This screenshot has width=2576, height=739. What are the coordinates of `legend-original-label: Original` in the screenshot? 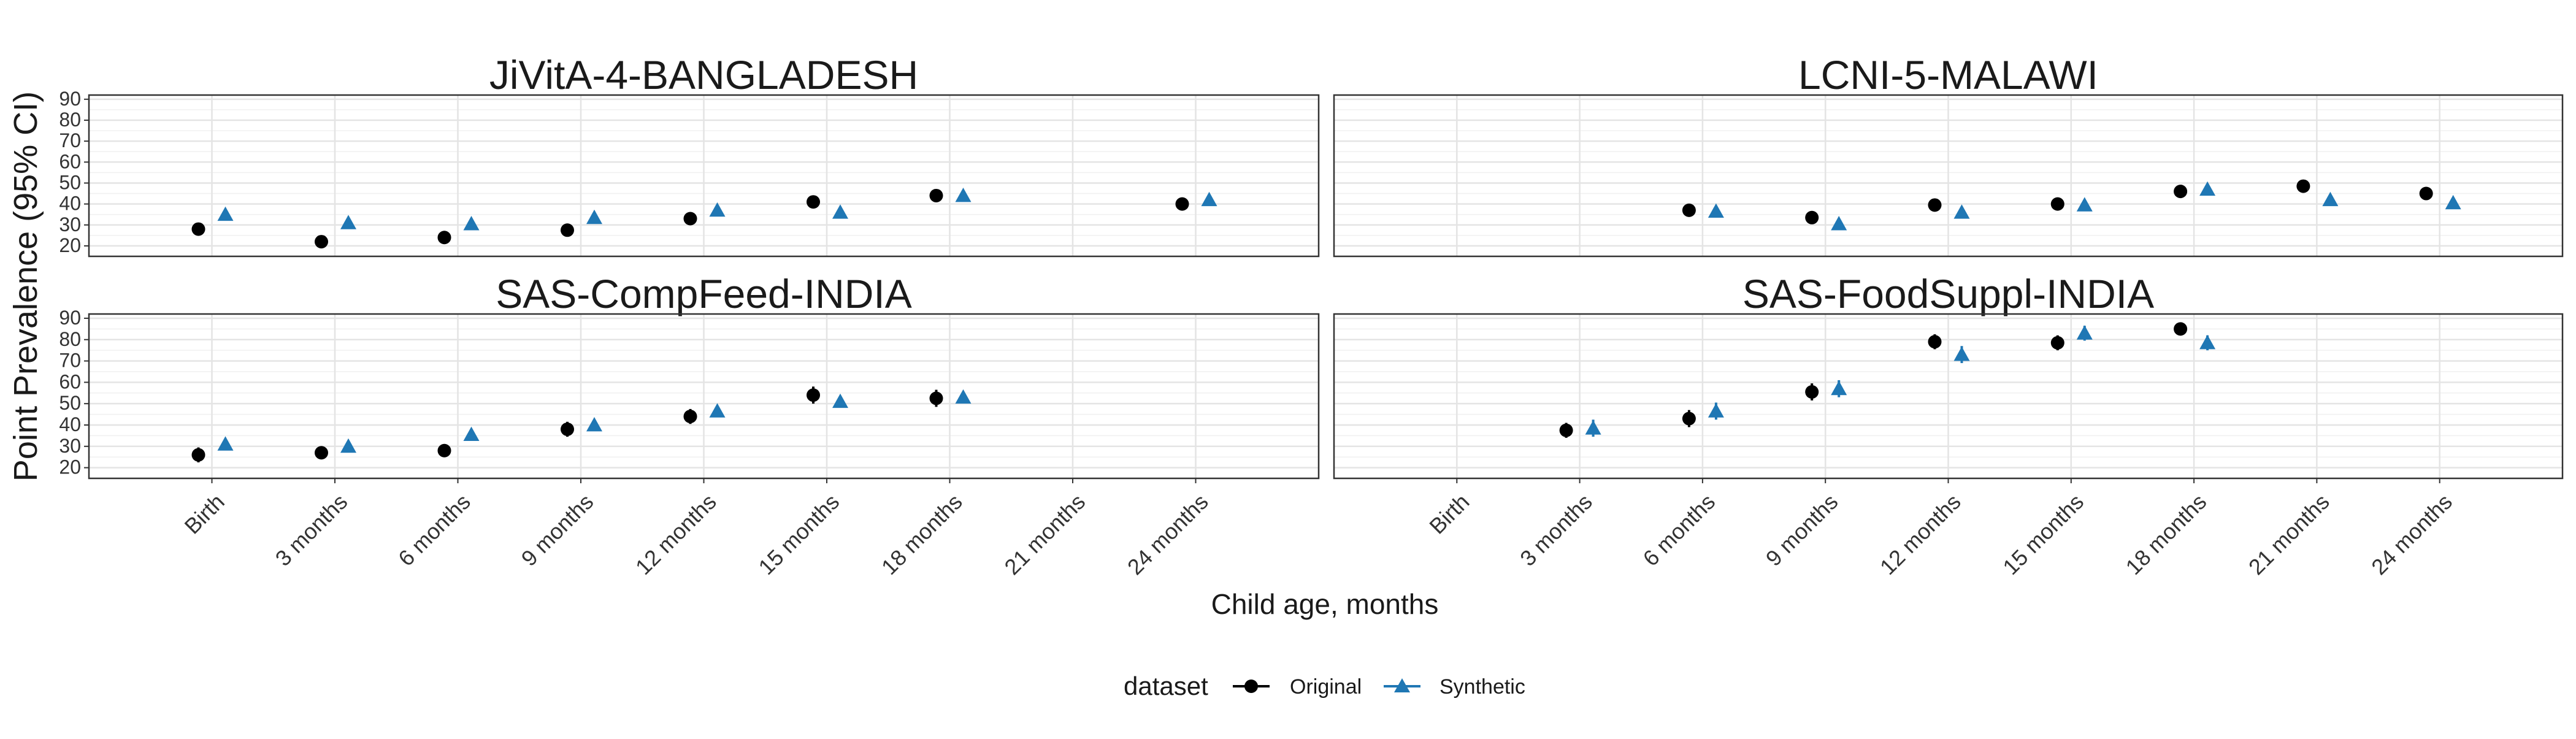 It's located at (1326, 687).